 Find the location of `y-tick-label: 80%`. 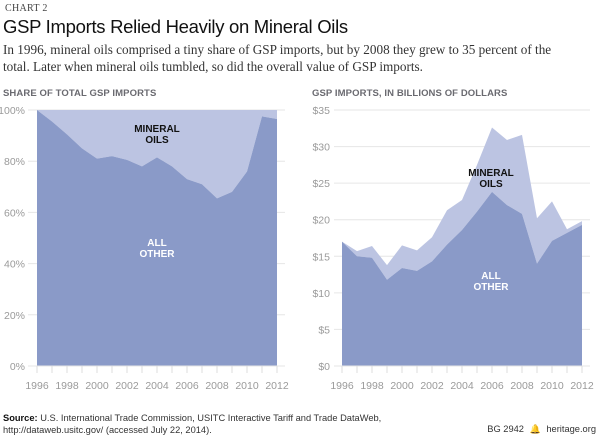

y-tick-label: 80% is located at coordinates (14, 162).